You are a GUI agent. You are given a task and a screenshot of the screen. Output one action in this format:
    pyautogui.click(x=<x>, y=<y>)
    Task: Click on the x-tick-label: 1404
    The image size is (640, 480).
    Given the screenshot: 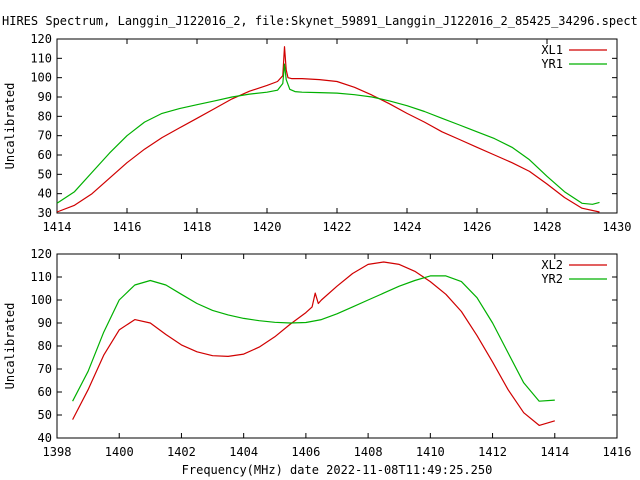 What is the action you would take?
    pyautogui.click(x=243, y=452)
    